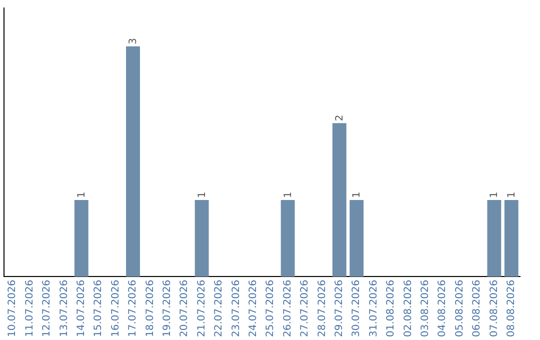 The width and height of the screenshot is (540, 340). Describe the element at coordinates (133, 41) in the screenshot. I see `data-label: 3` at that location.